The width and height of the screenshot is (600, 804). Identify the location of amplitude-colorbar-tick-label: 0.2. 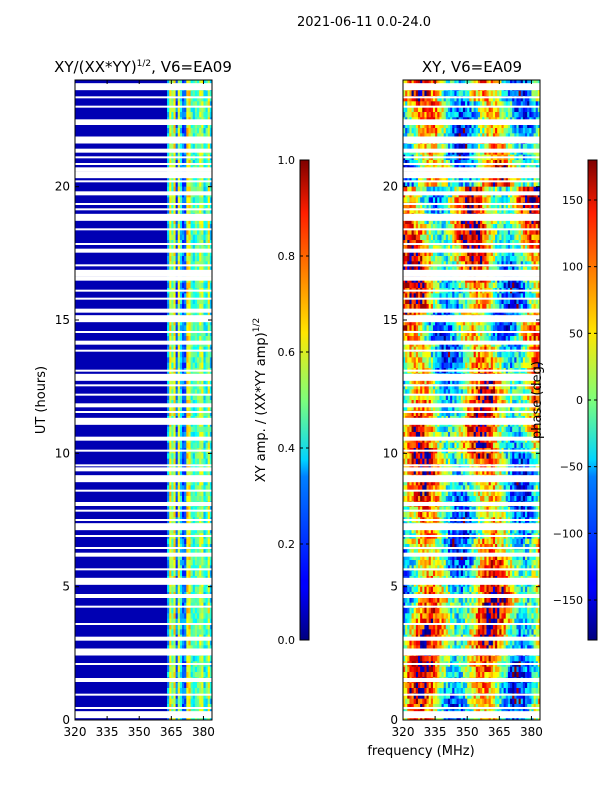
(287, 544).